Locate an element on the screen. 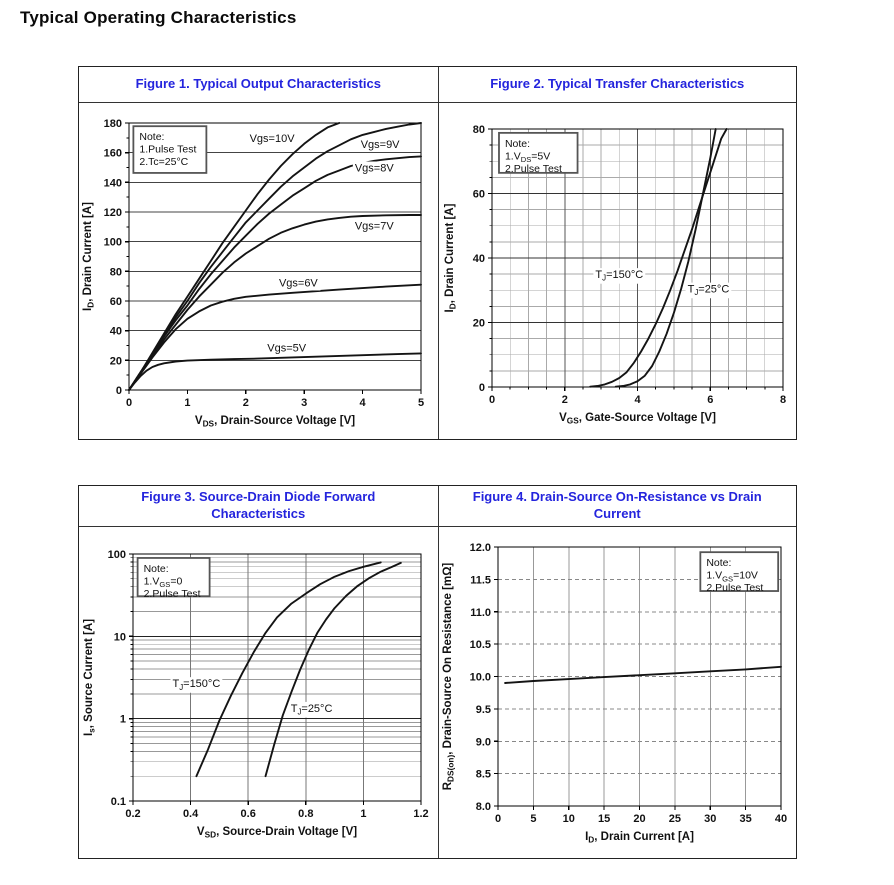  y-axis-label: Is, Source Current [A] is located at coordinates (90, 677).